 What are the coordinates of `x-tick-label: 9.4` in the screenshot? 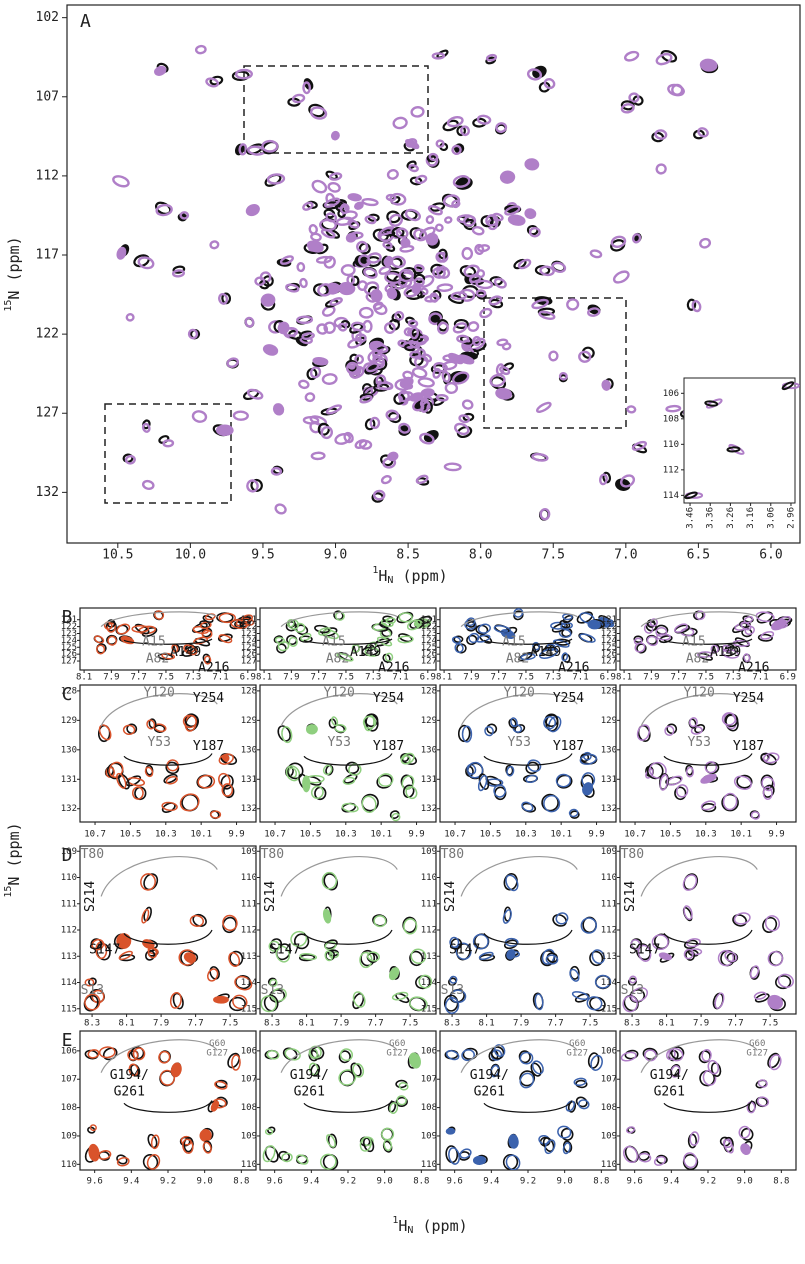 It's located at (311, 1182).